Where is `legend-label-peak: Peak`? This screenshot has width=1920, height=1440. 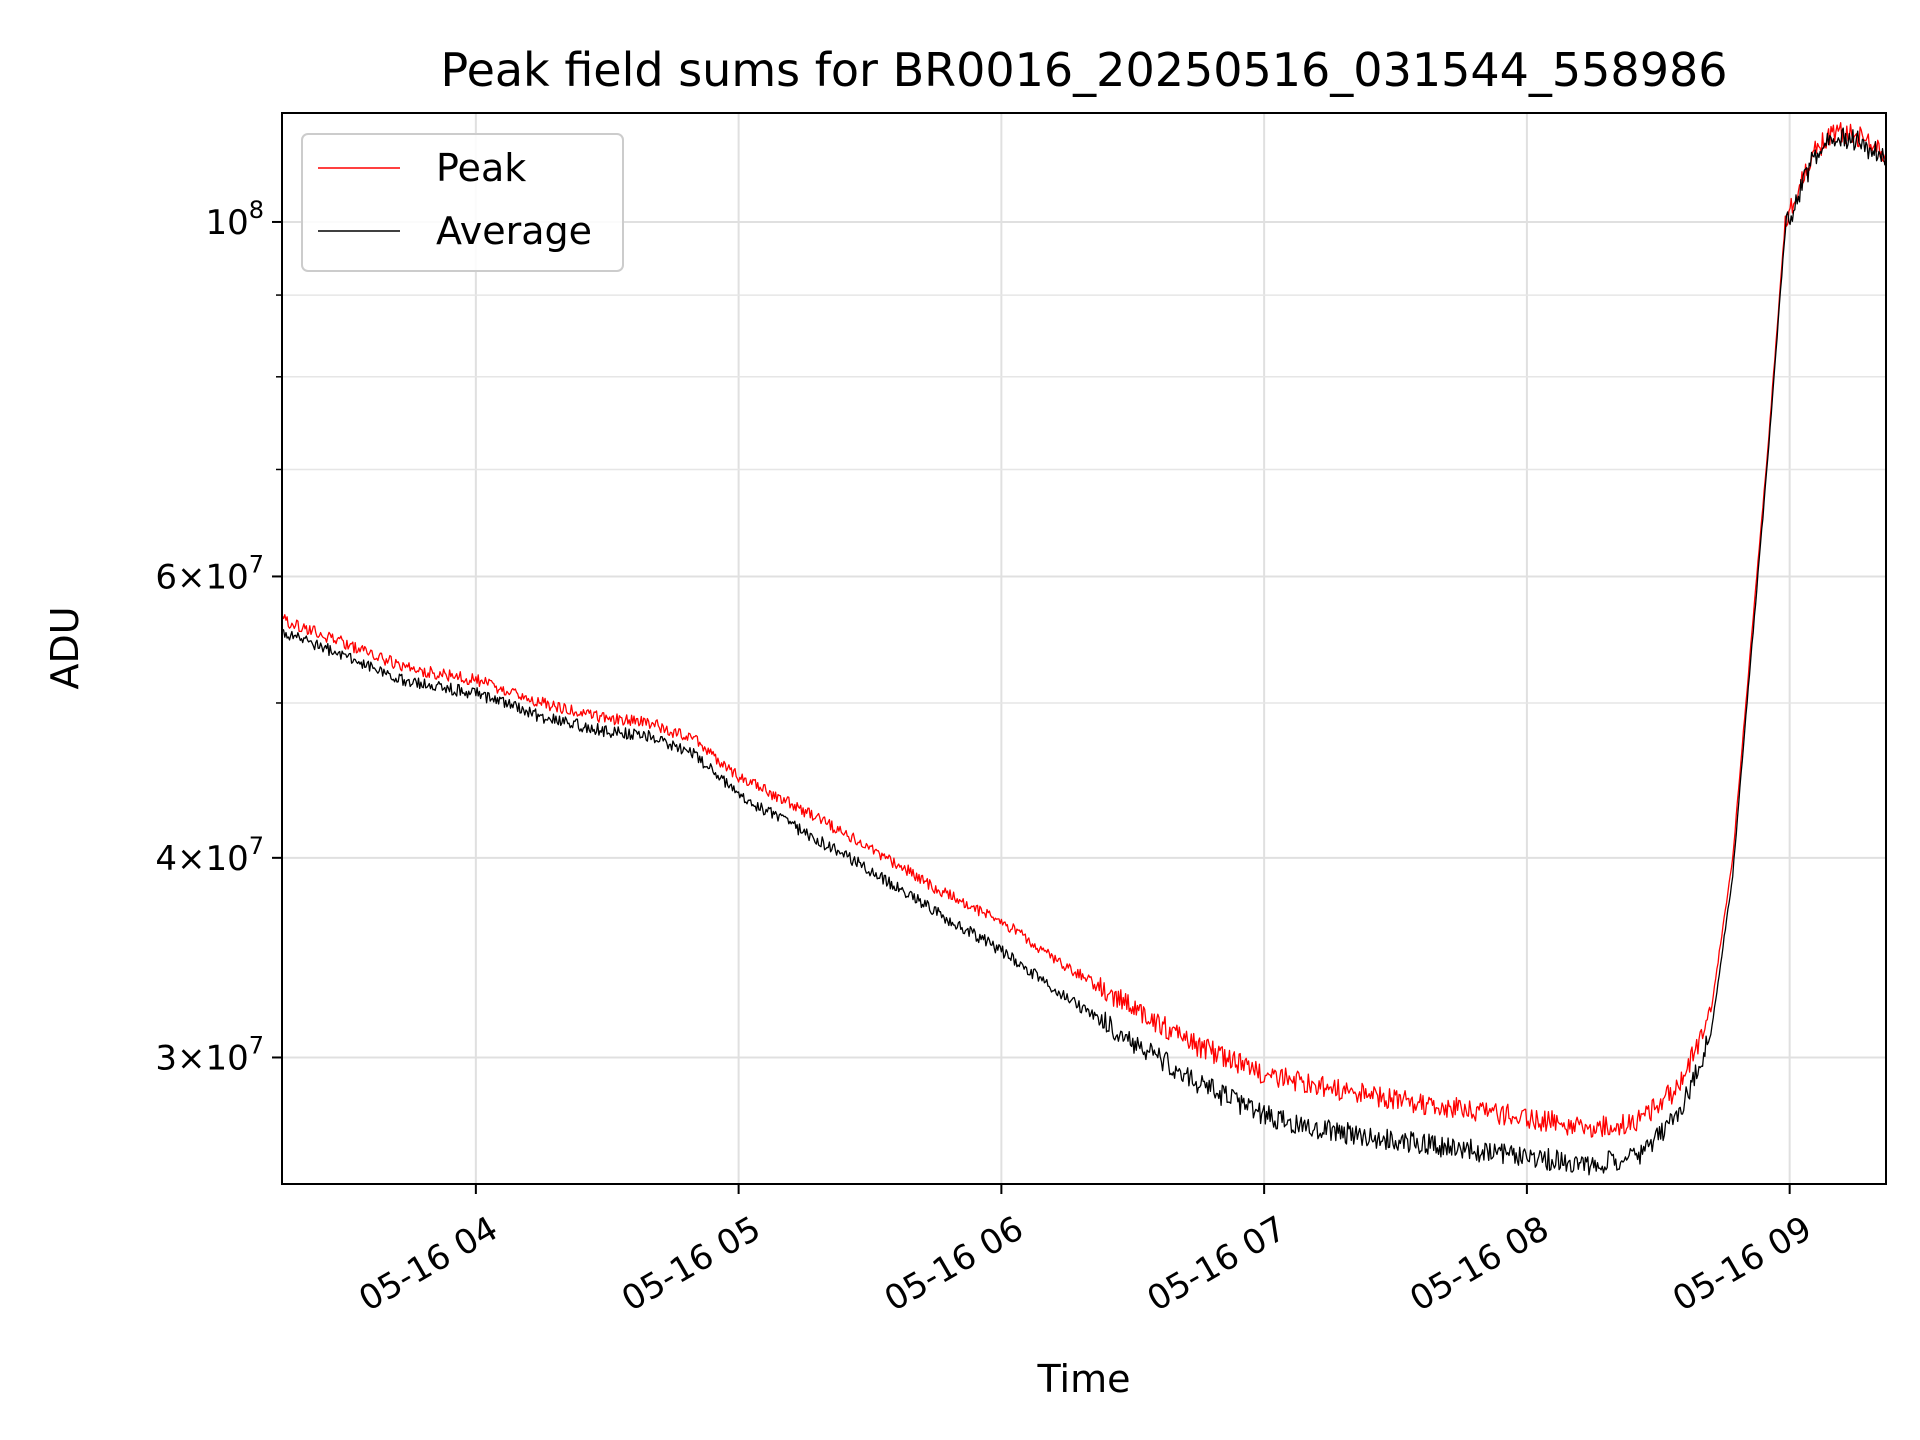 legend-label-peak: Peak is located at coordinates (481, 168).